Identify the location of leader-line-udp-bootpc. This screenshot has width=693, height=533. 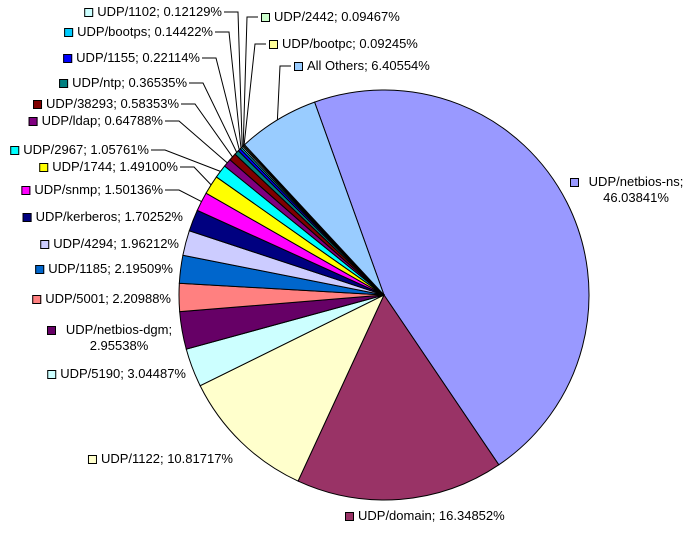
(254, 94).